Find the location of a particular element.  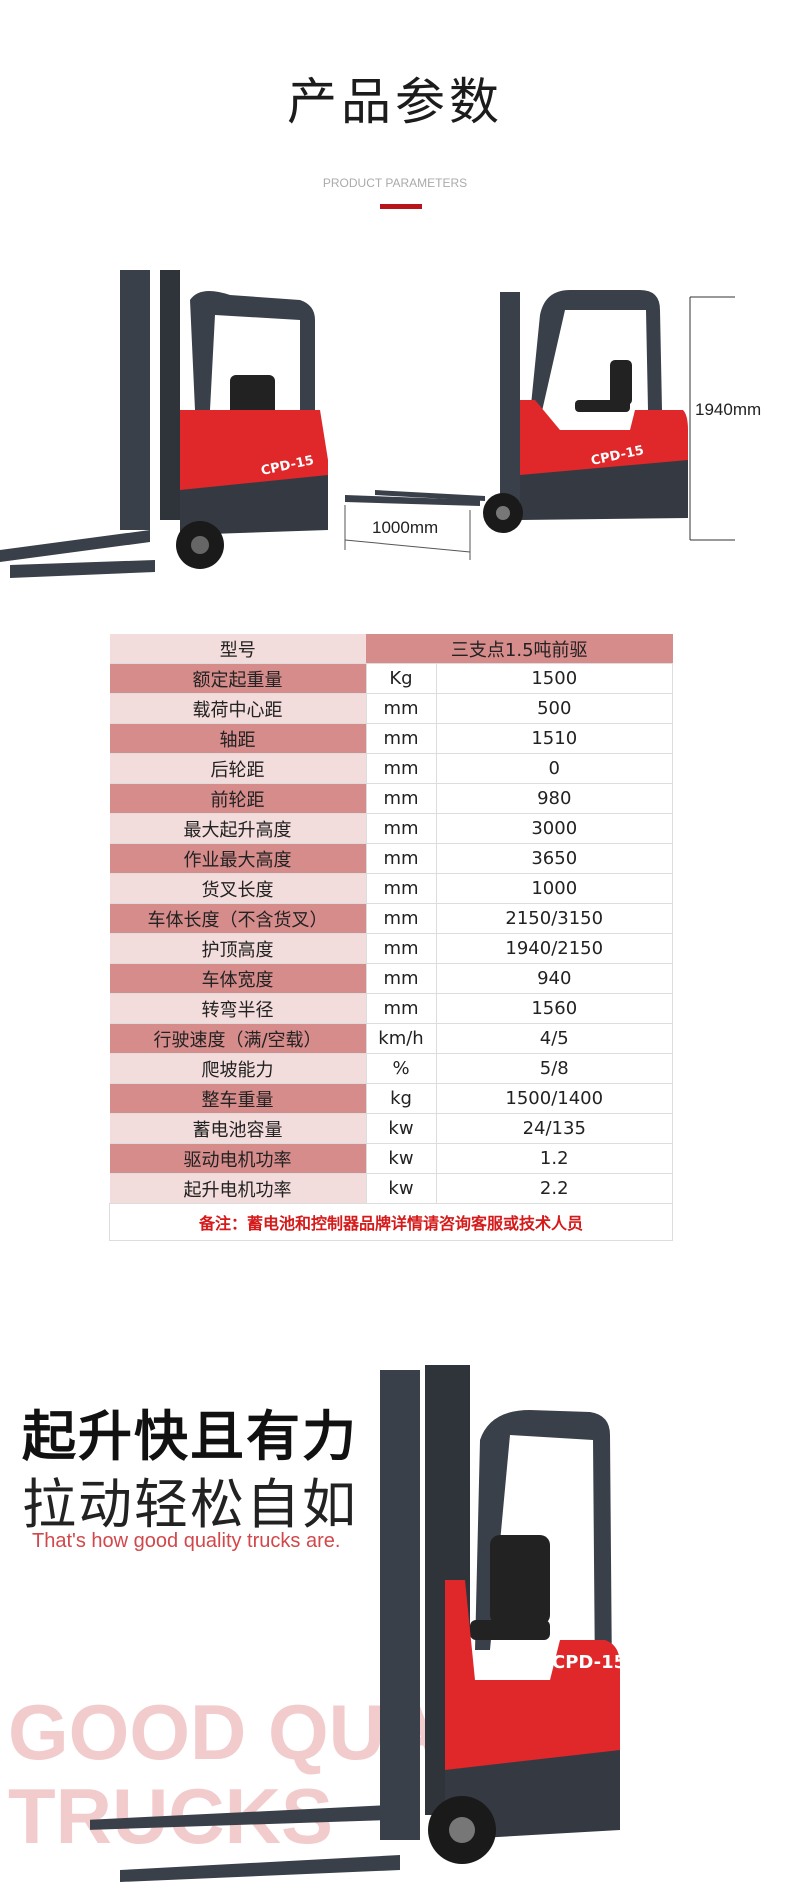

spec-value: 2.2 is located at coordinates (554, 1188).